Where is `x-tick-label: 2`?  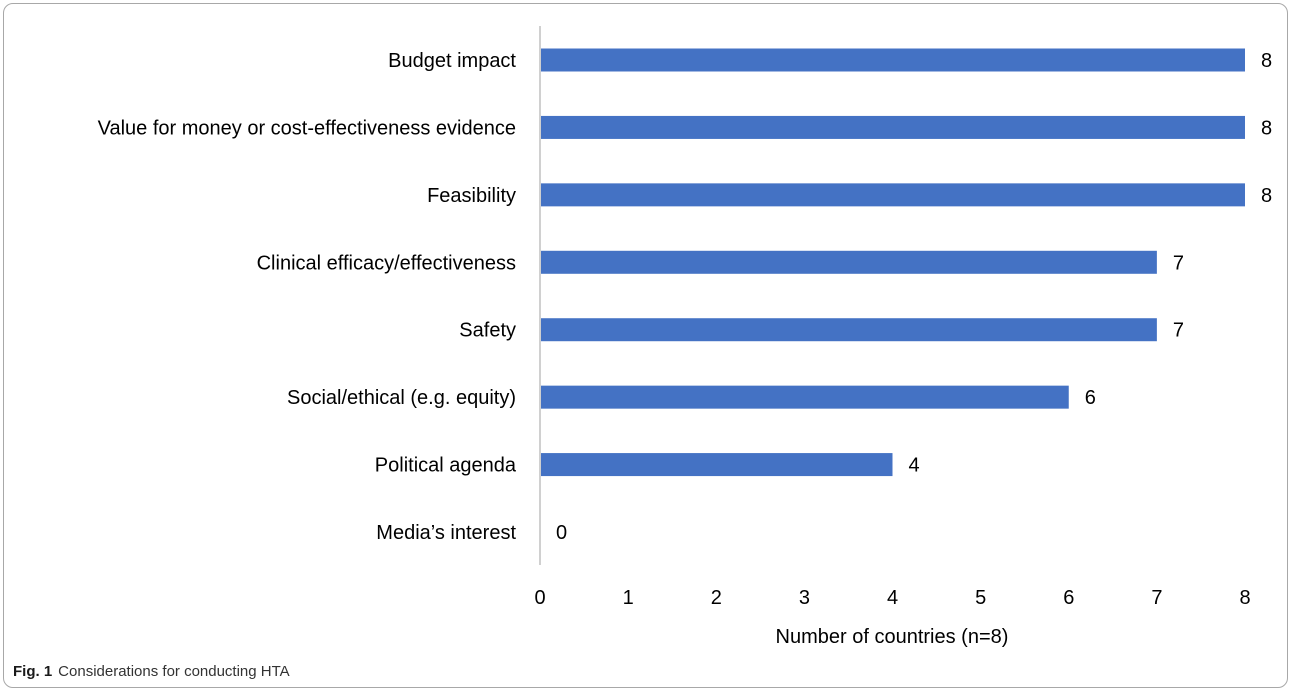
x-tick-label: 2 is located at coordinates (716, 598).